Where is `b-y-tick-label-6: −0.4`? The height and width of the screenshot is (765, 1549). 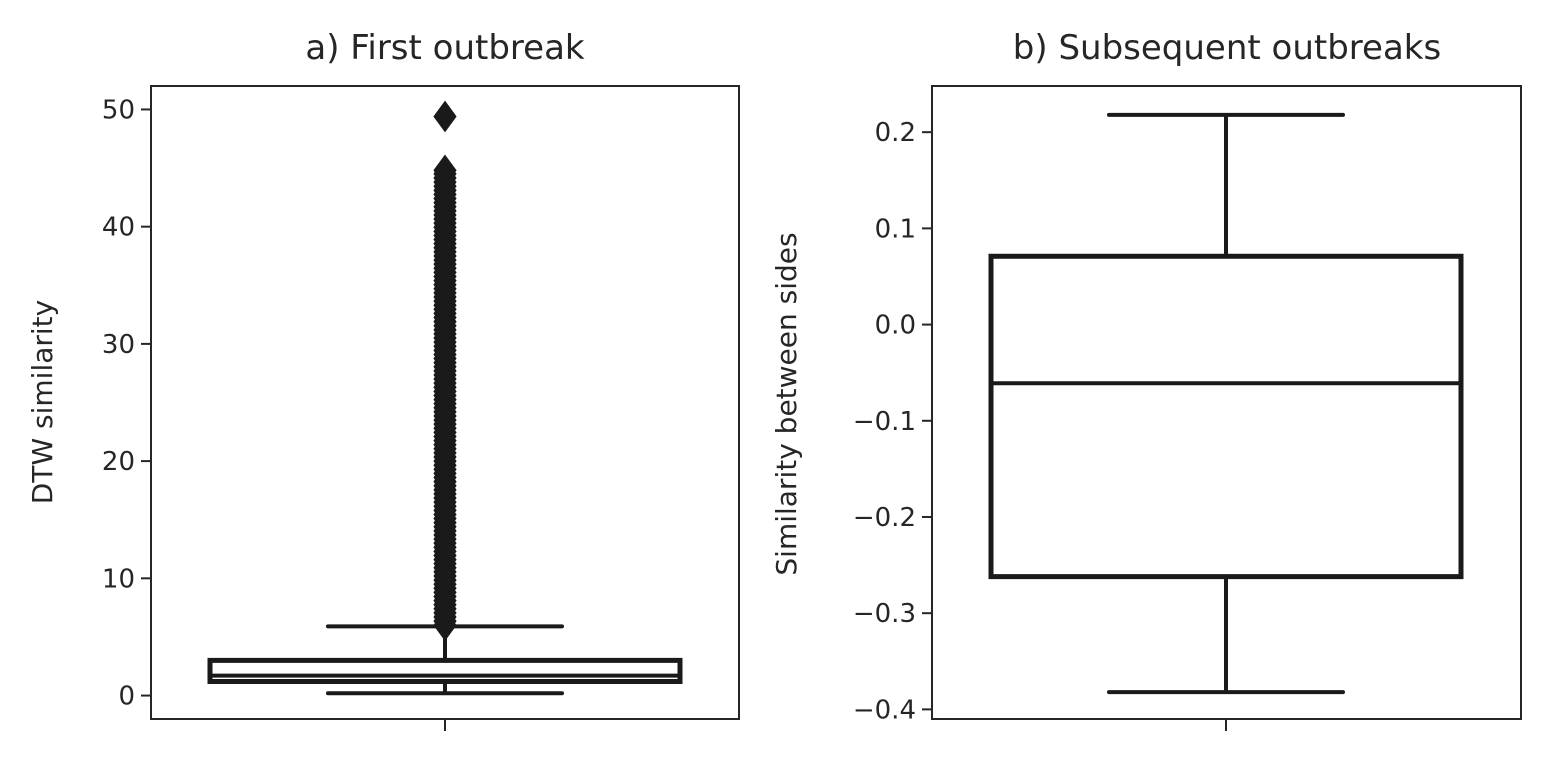 b-y-tick-label-6: −0.4 is located at coordinates (884, 710).